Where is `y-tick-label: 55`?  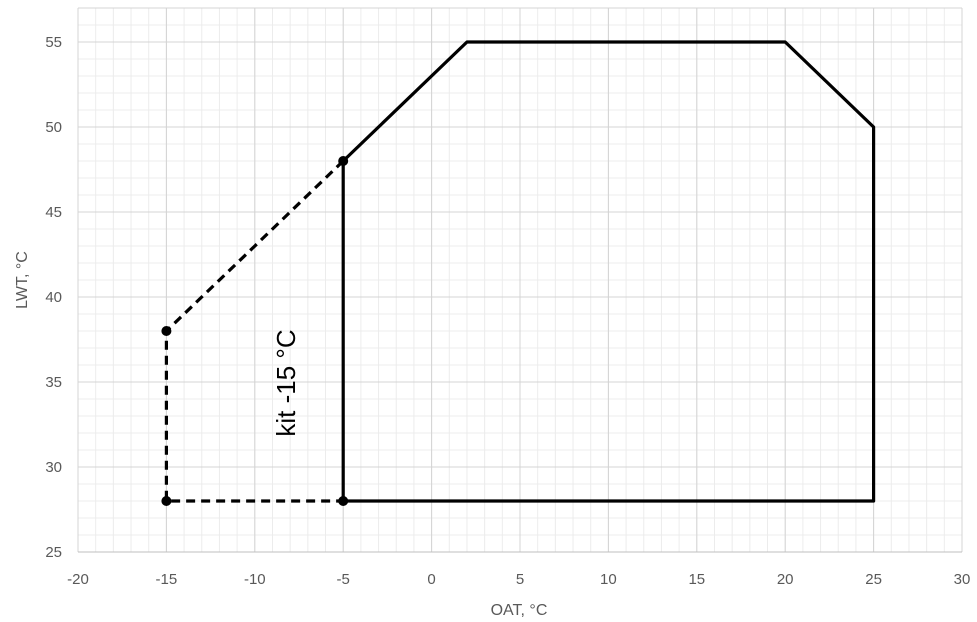
y-tick-label: 55 is located at coordinates (53, 42).